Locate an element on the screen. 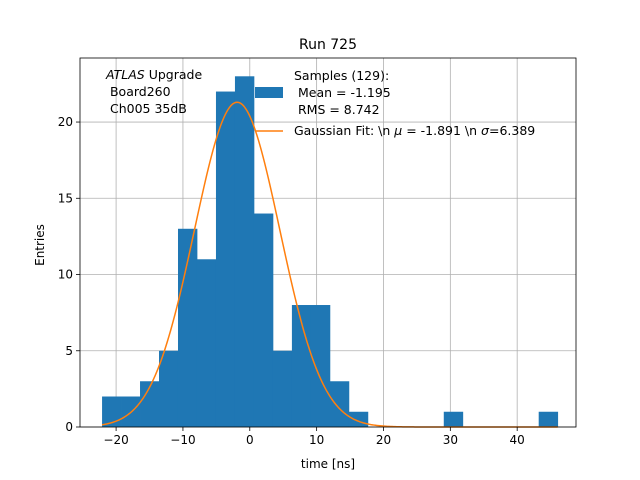  x-axis-label: time [ns] is located at coordinates (328, 464).